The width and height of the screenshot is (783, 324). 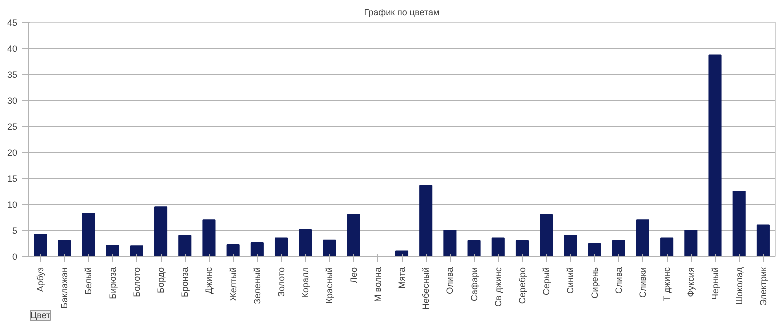 I want to click on x-tick-label: Мята, so click(x=402, y=278).